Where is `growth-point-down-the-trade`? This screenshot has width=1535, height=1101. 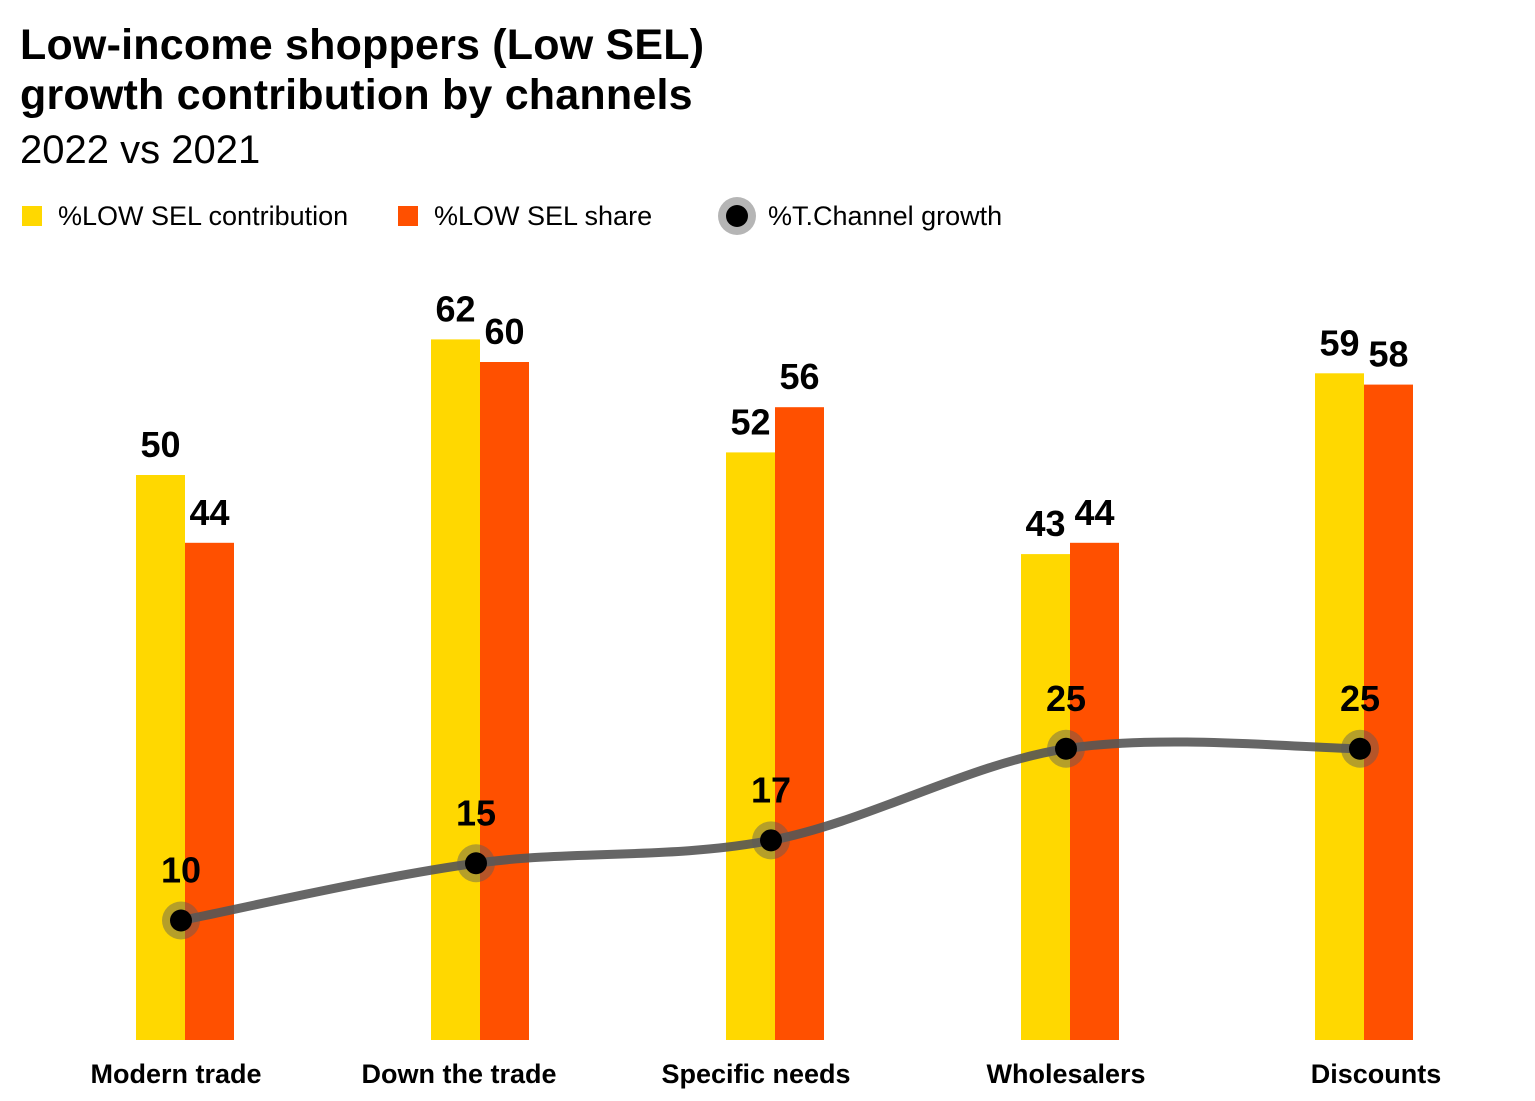
growth-point-down-the-trade is located at coordinates (476, 863).